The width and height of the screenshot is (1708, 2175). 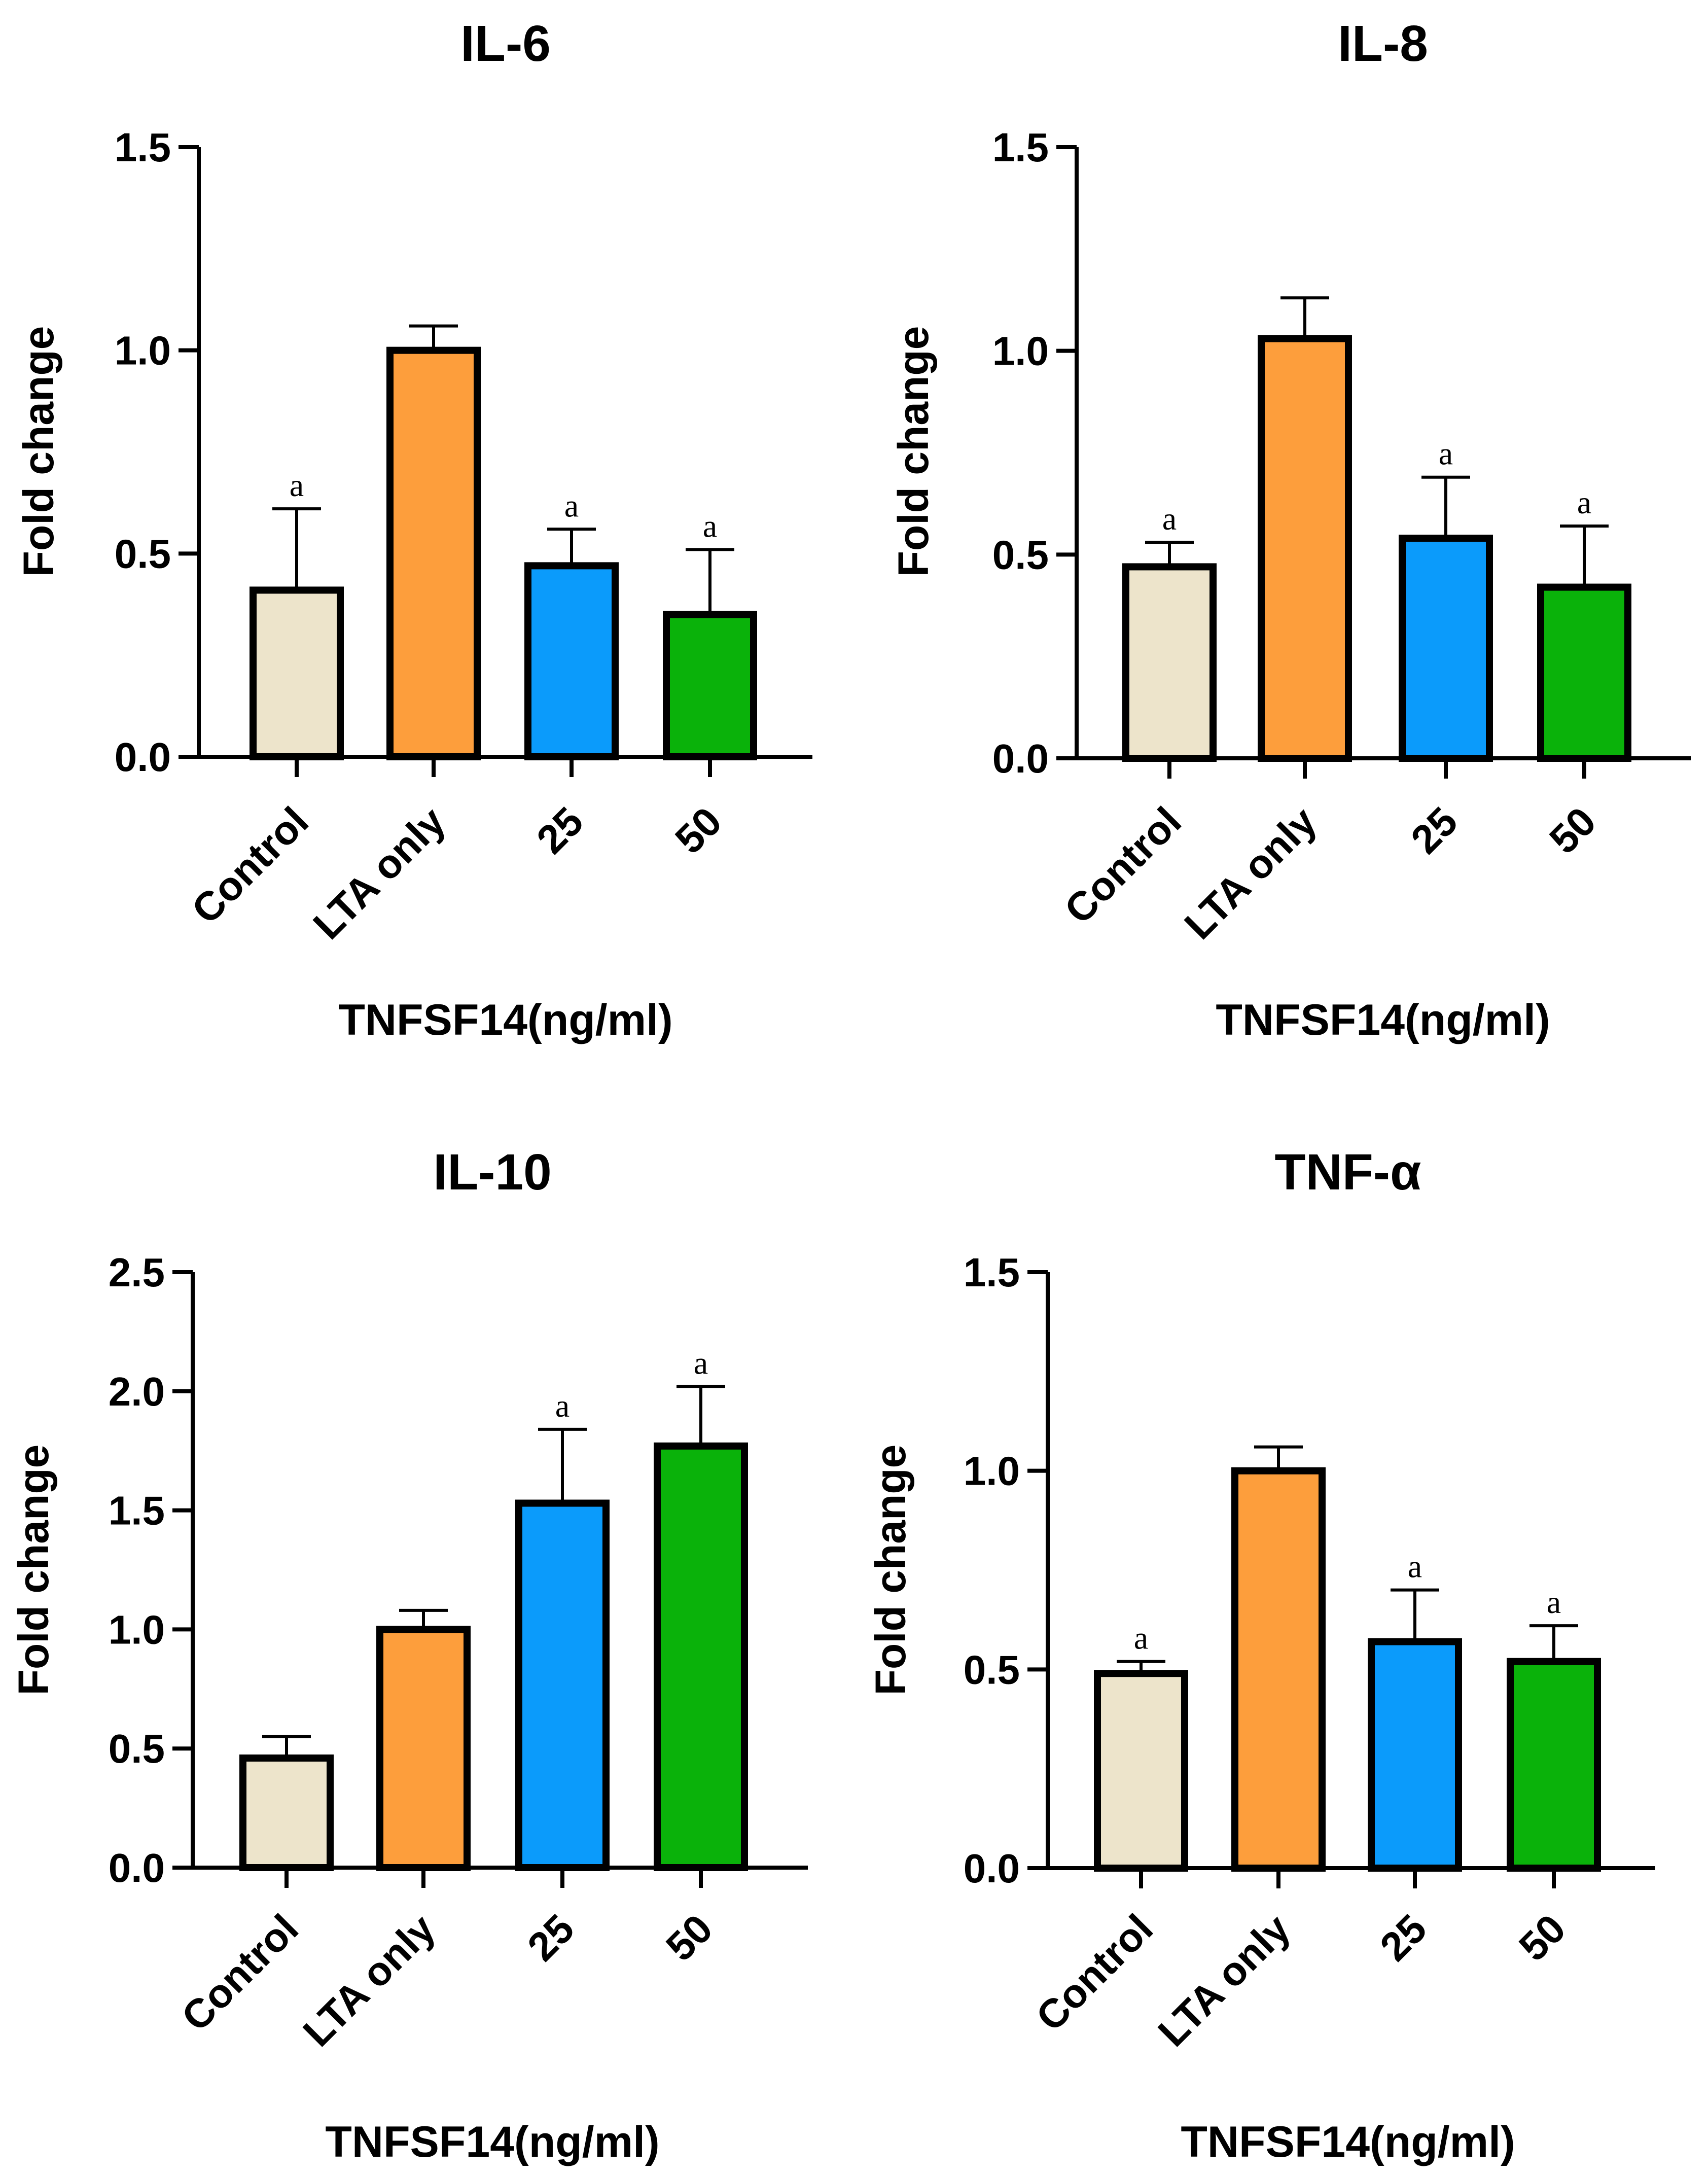 I want to click on chart-title: IL-6, so click(x=505, y=43).